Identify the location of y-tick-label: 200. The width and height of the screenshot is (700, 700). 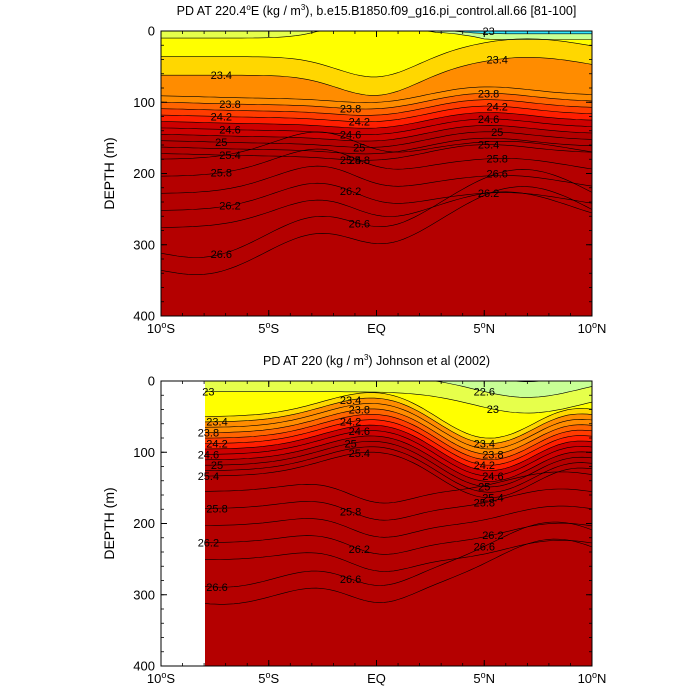
(144, 173).